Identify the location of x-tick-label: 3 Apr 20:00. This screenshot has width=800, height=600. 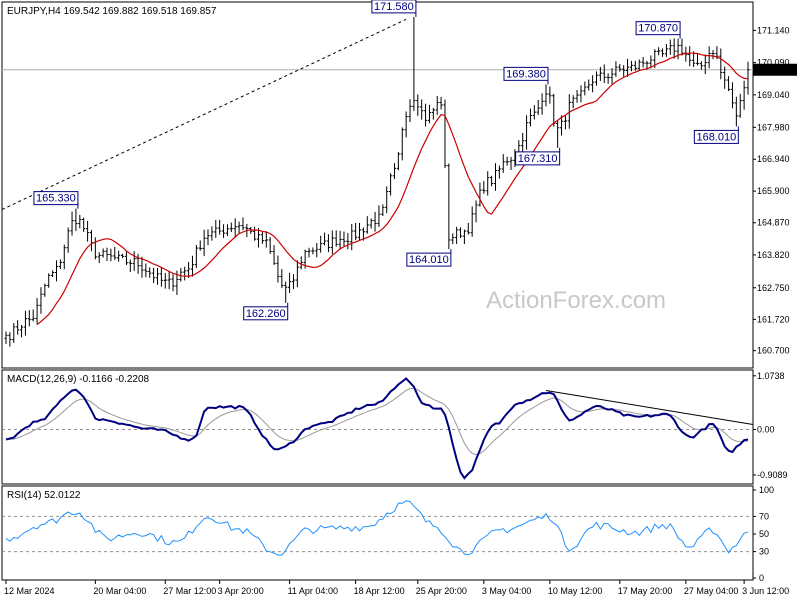
(241, 591).